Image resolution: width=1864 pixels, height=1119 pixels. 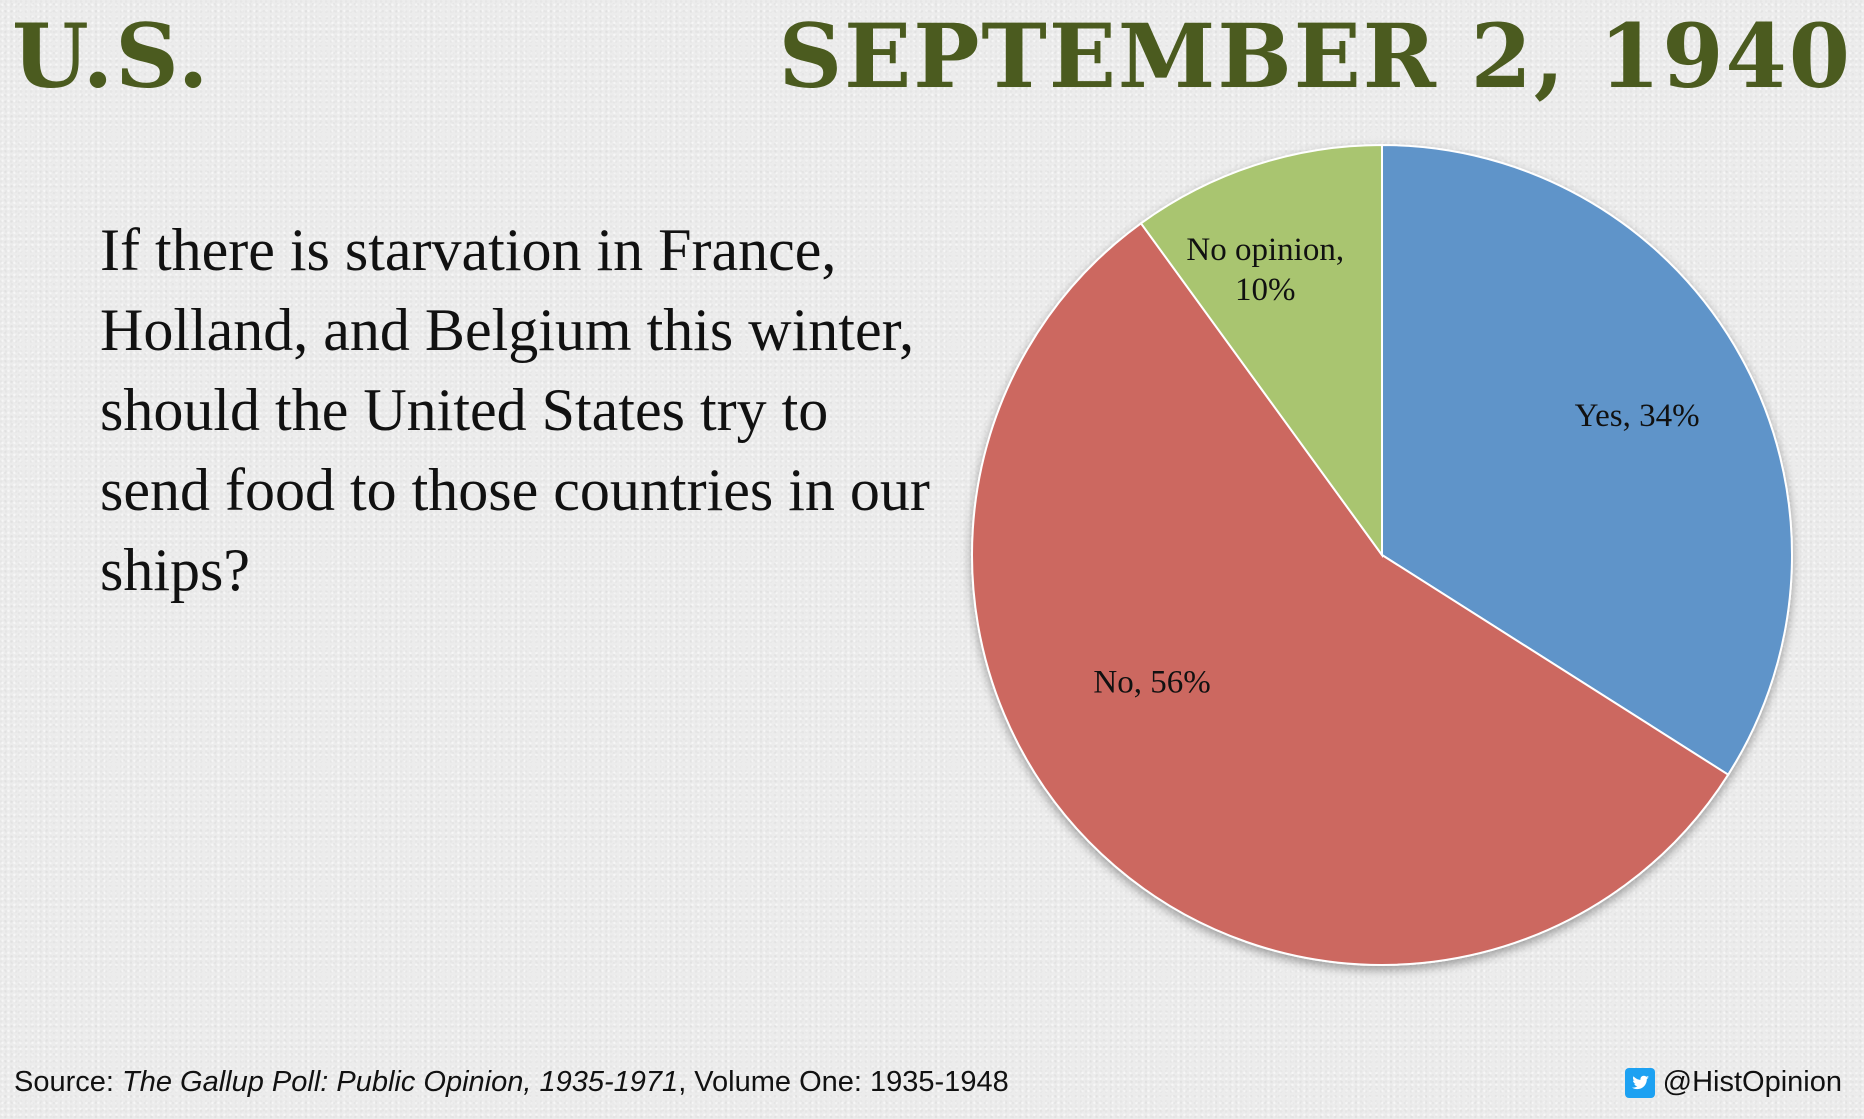 I want to click on twitter-icon, so click(x=1639, y=1082).